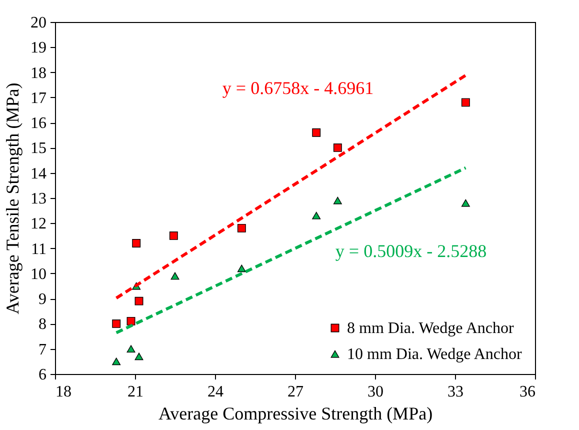  What do you see at coordinates (136, 392) in the screenshot?
I see `x-tick-label: 21` at bounding box center [136, 392].